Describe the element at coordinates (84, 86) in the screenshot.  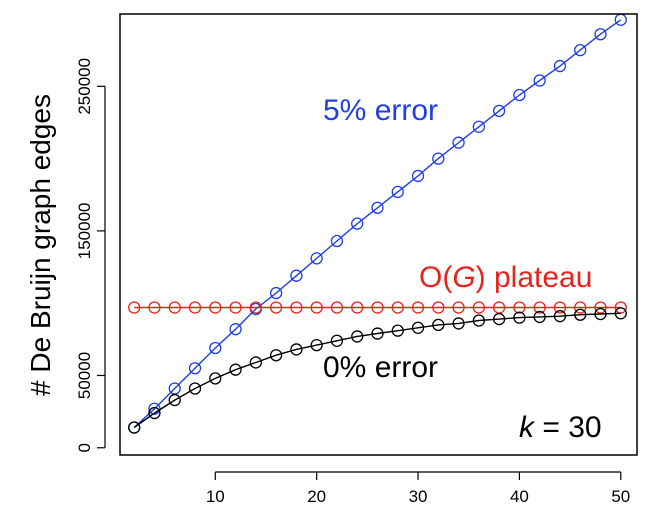
I see `y-tick-label: 250000` at that location.